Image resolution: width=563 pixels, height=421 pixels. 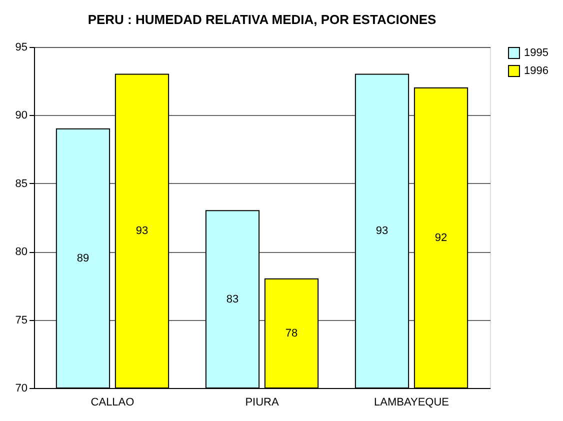 What do you see at coordinates (441, 238) in the screenshot?
I see `data-label: 92` at bounding box center [441, 238].